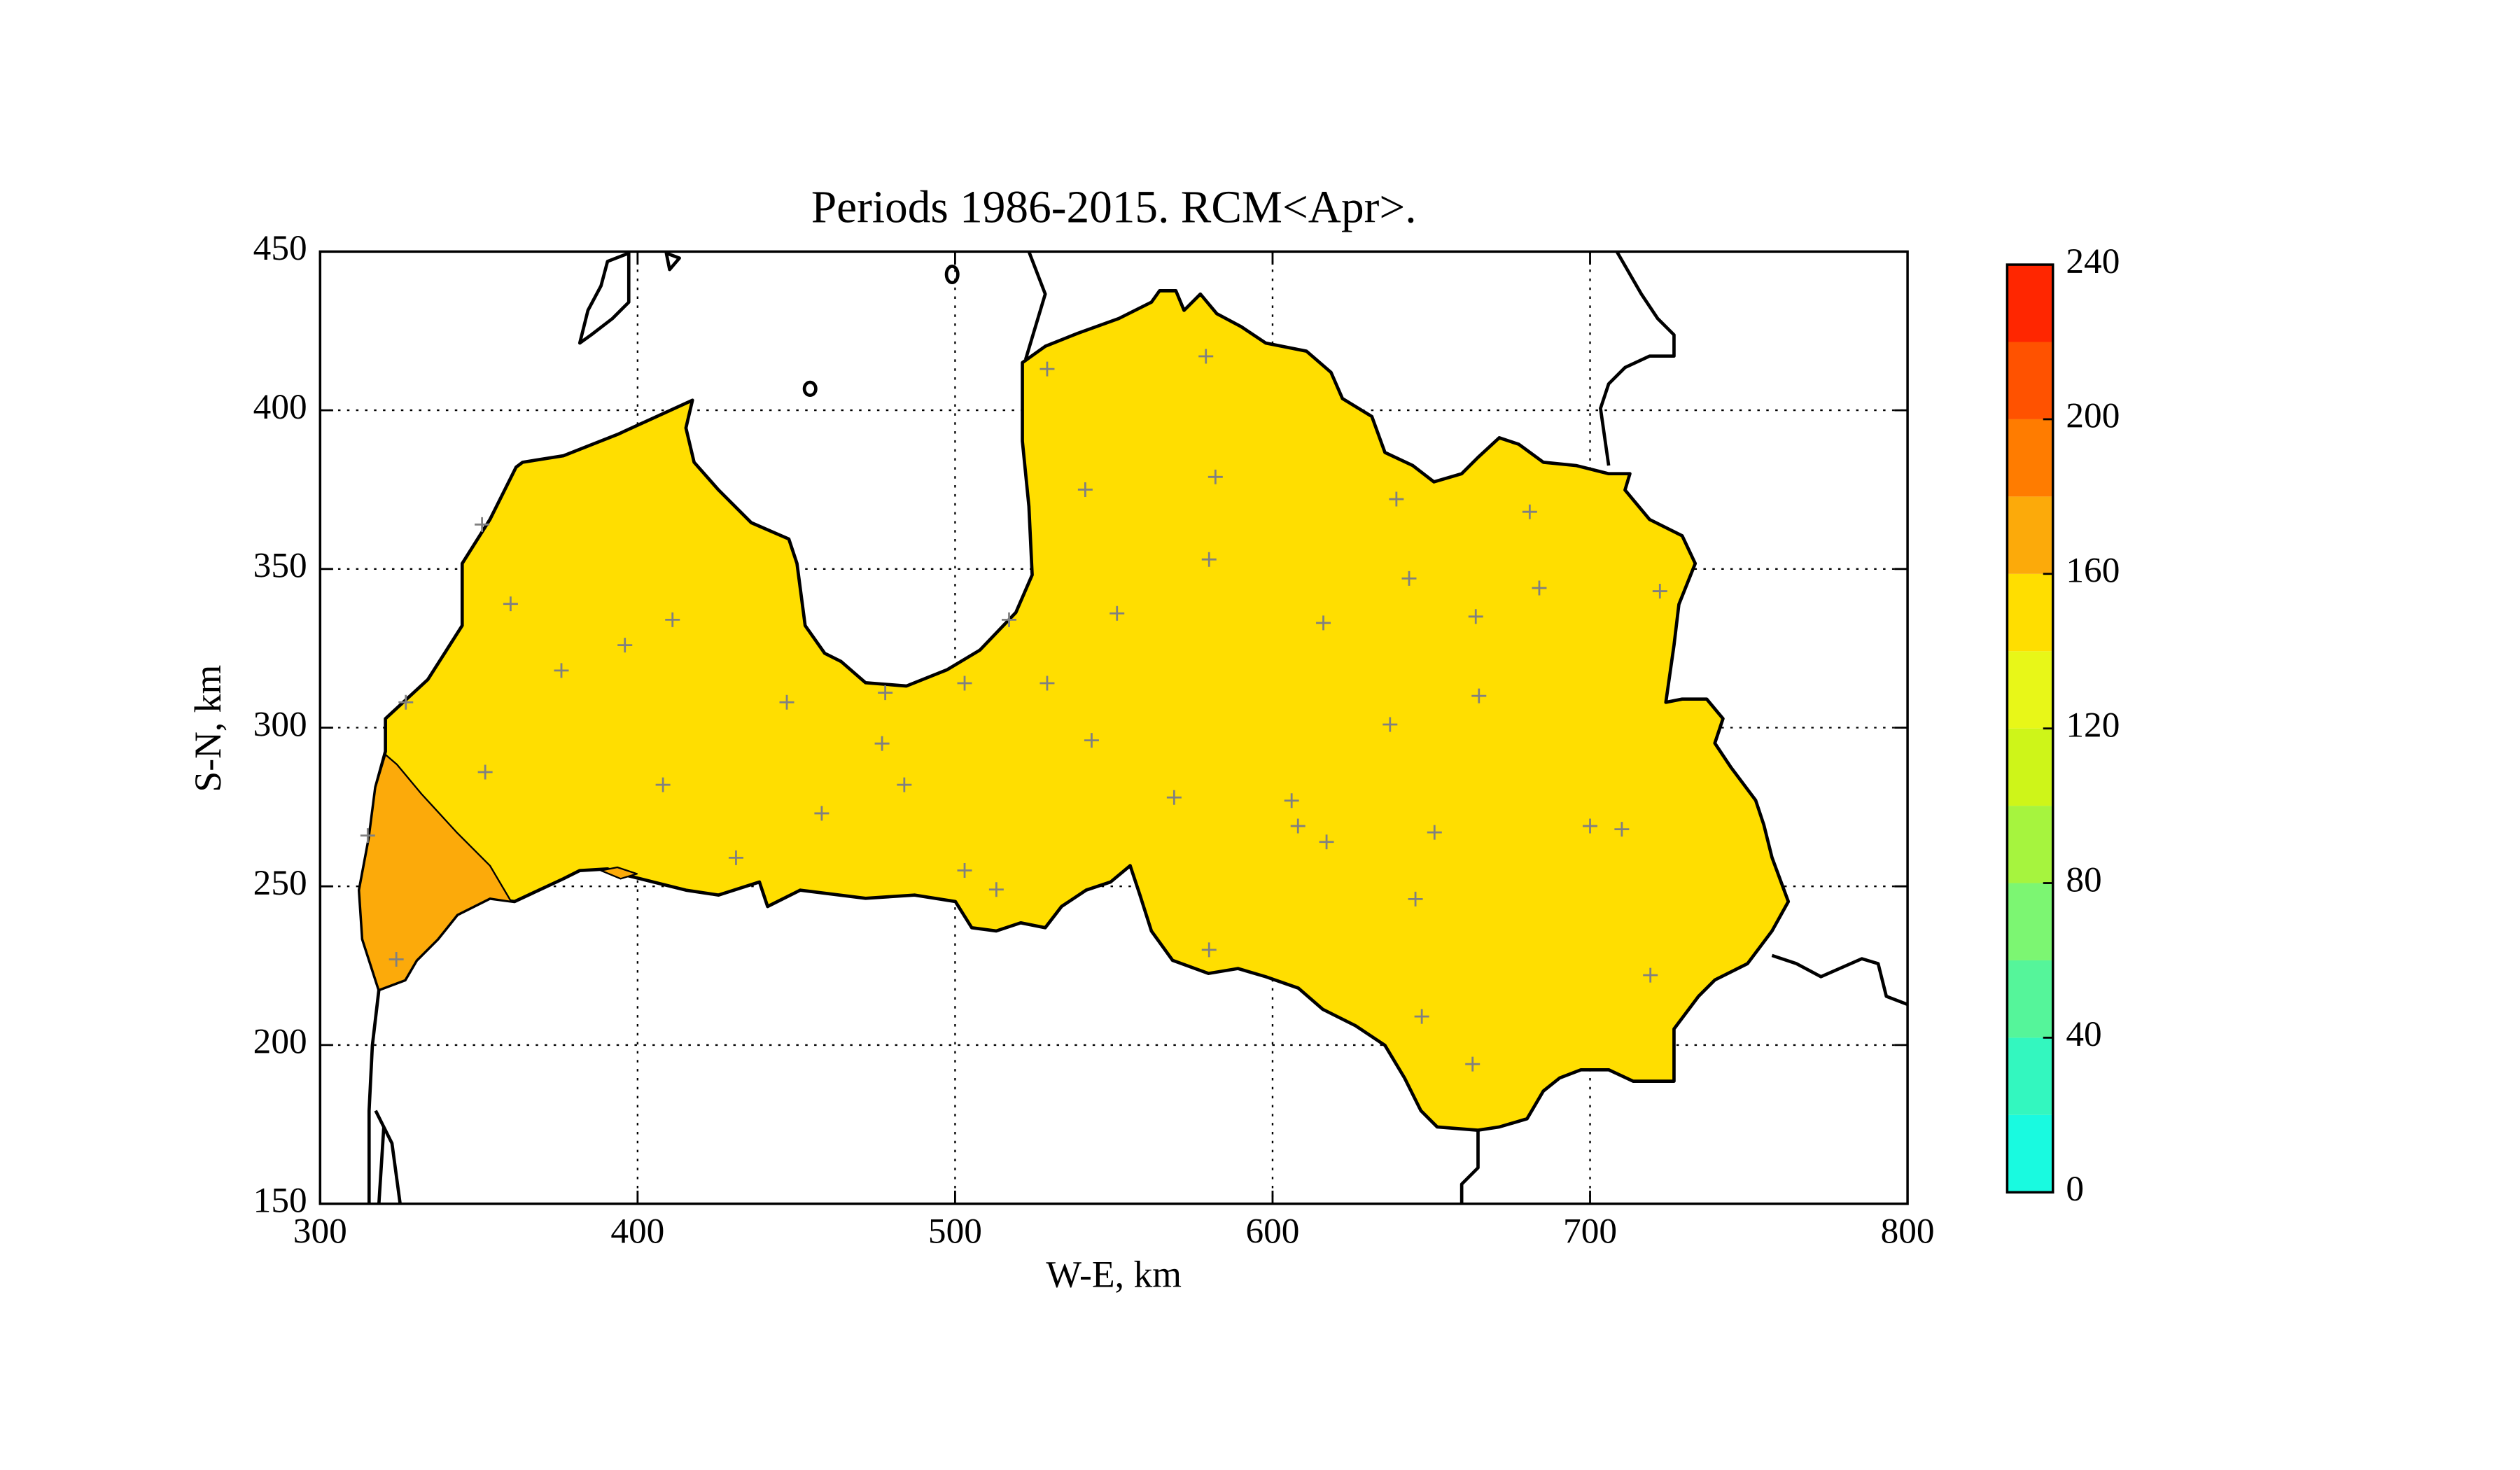  What do you see at coordinates (2093, 416) in the screenshot?
I see `colorbar-tick-label: 200` at bounding box center [2093, 416].